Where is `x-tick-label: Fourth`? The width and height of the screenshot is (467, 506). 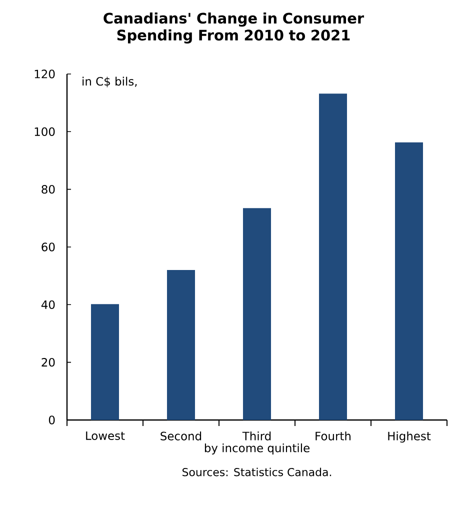
x-tick-label: Fourth is located at coordinates (333, 436).